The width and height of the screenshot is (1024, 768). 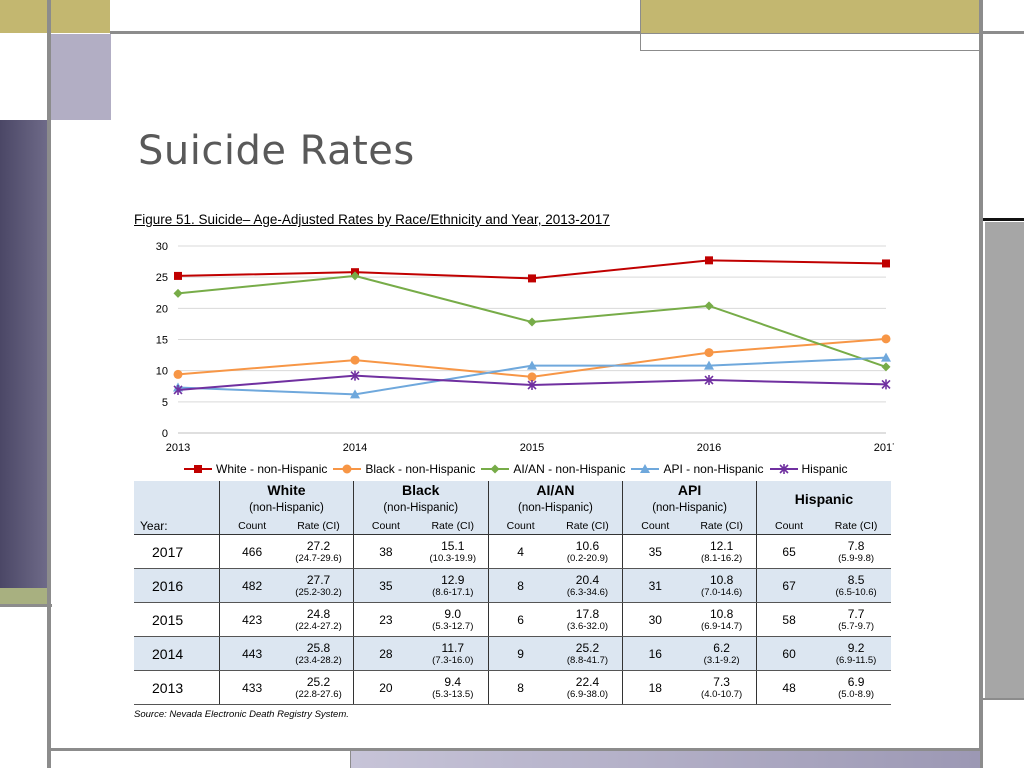 I want to click on group-header: AI/AN, so click(x=555, y=490).